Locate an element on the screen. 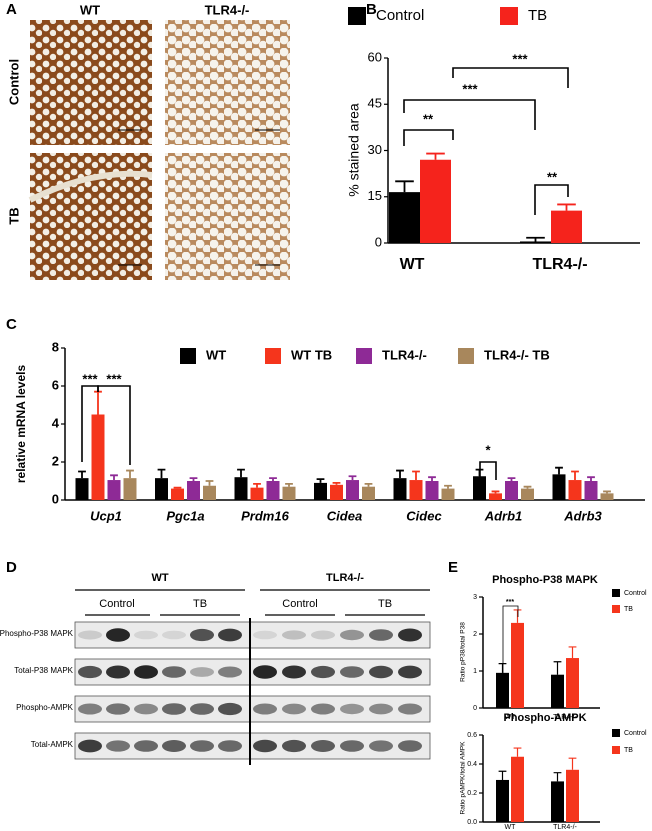 The width and height of the screenshot is (652, 831). x-tick-label: Adrb3 is located at coordinates (582, 515).